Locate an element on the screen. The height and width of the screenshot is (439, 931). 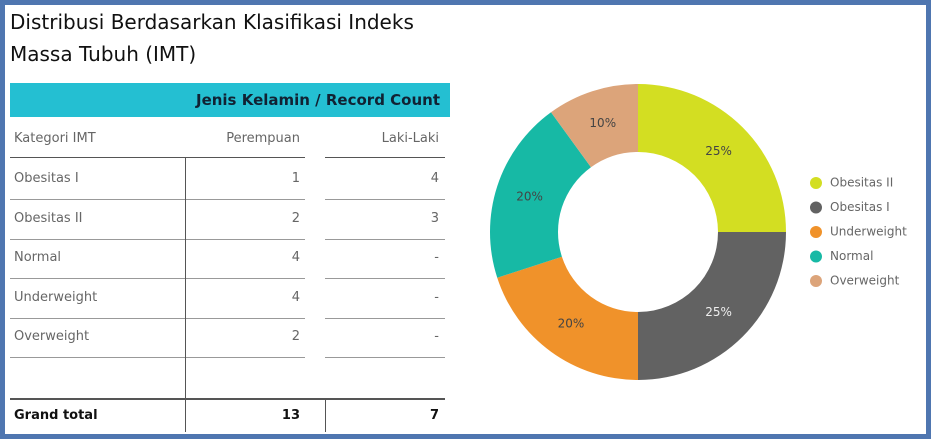
group-header: Jenis Kelamin / Record Count is located at coordinates (317, 100).